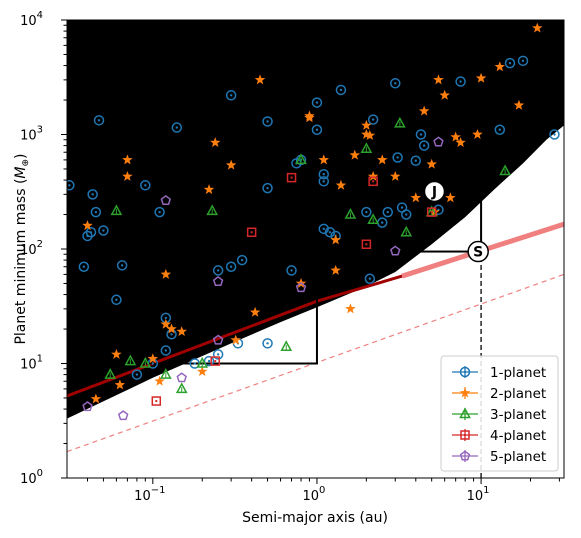  What do you see at coordinates (416, 160) in the screenshot?
I see `1-planet-point-50` at bounding box center [416, 160].